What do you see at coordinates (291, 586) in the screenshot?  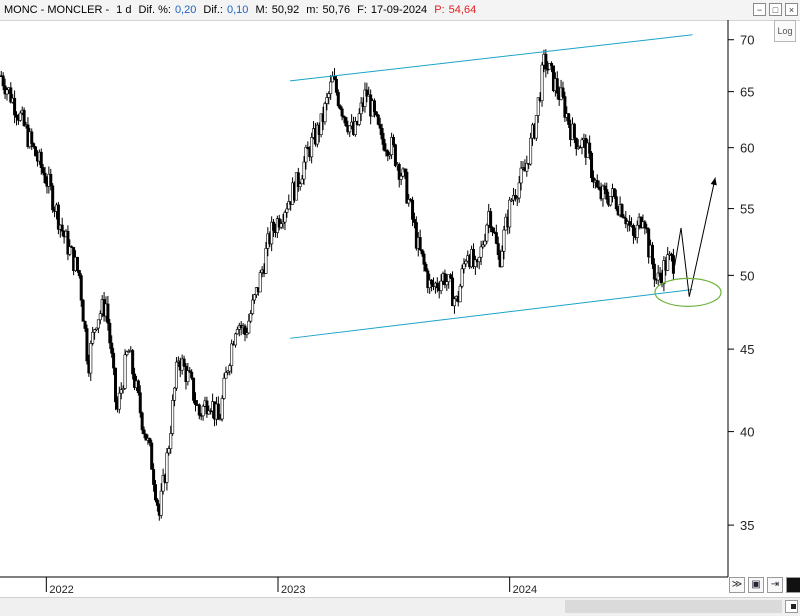 I see `x-axis-ticks: 2022 2023 2024` at bounding box center [291, 586].